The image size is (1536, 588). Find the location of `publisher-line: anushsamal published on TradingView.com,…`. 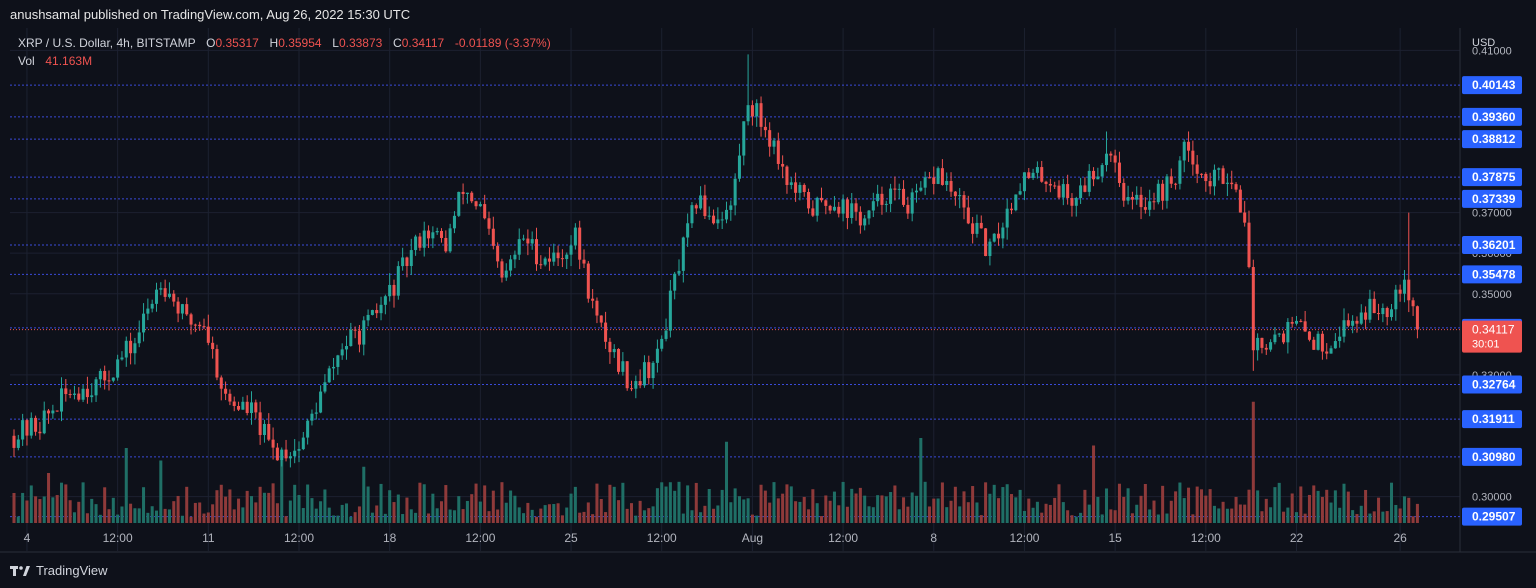

publisher-line: anushsamal published on TradingView.com,… is located at coordinates (210, 14).